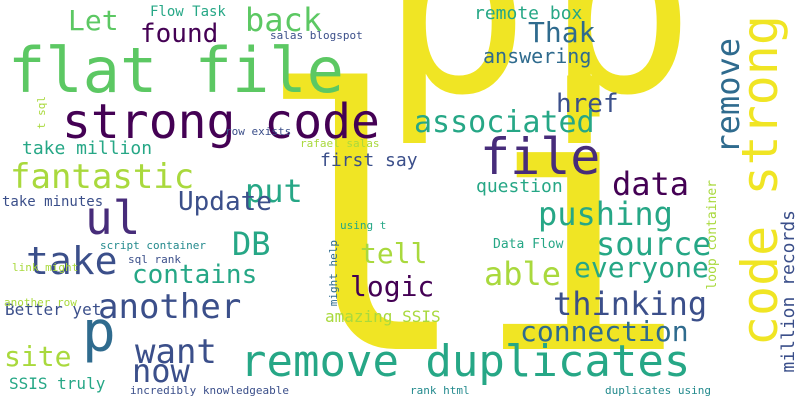 The image size is (800, 400). What do you see at coordinates (654, 244) in the screenshot?
I see `word-source: source` at bounding box center [654, 244].